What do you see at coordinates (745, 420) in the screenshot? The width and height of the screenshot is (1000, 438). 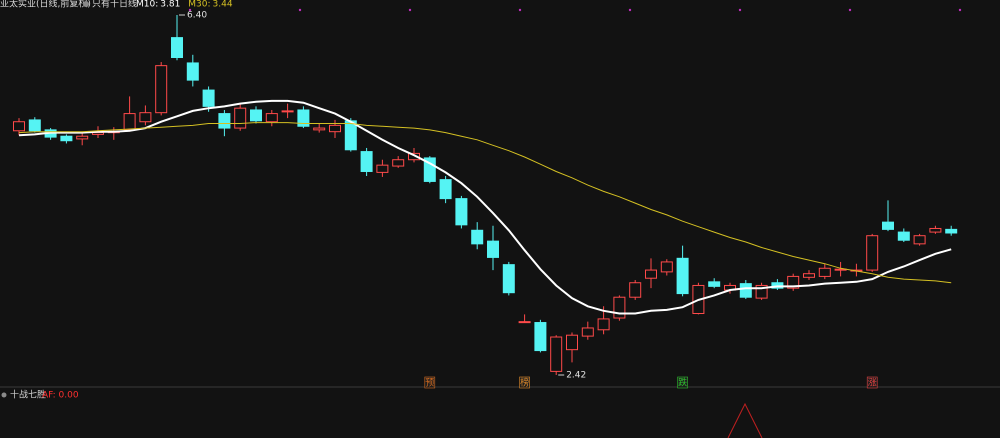 I see `indicator-line` at bounding box center [745, 420].